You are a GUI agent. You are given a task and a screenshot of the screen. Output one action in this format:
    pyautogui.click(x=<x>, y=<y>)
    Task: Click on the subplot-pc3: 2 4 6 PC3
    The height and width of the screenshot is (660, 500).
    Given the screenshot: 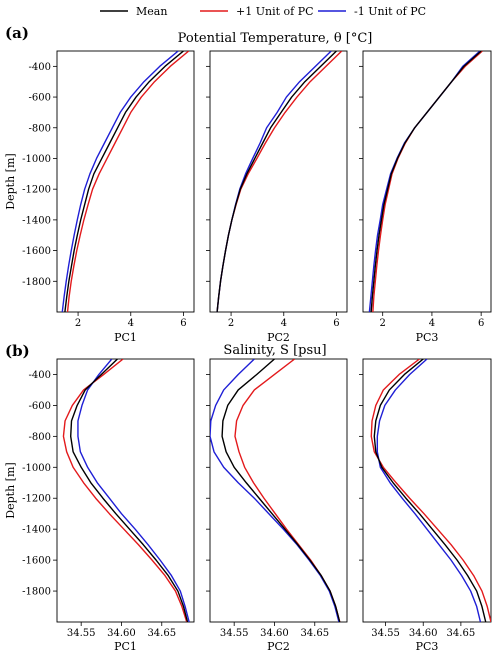 What is the action you would take?
    pyautogui.click(x=425, y=197)
    